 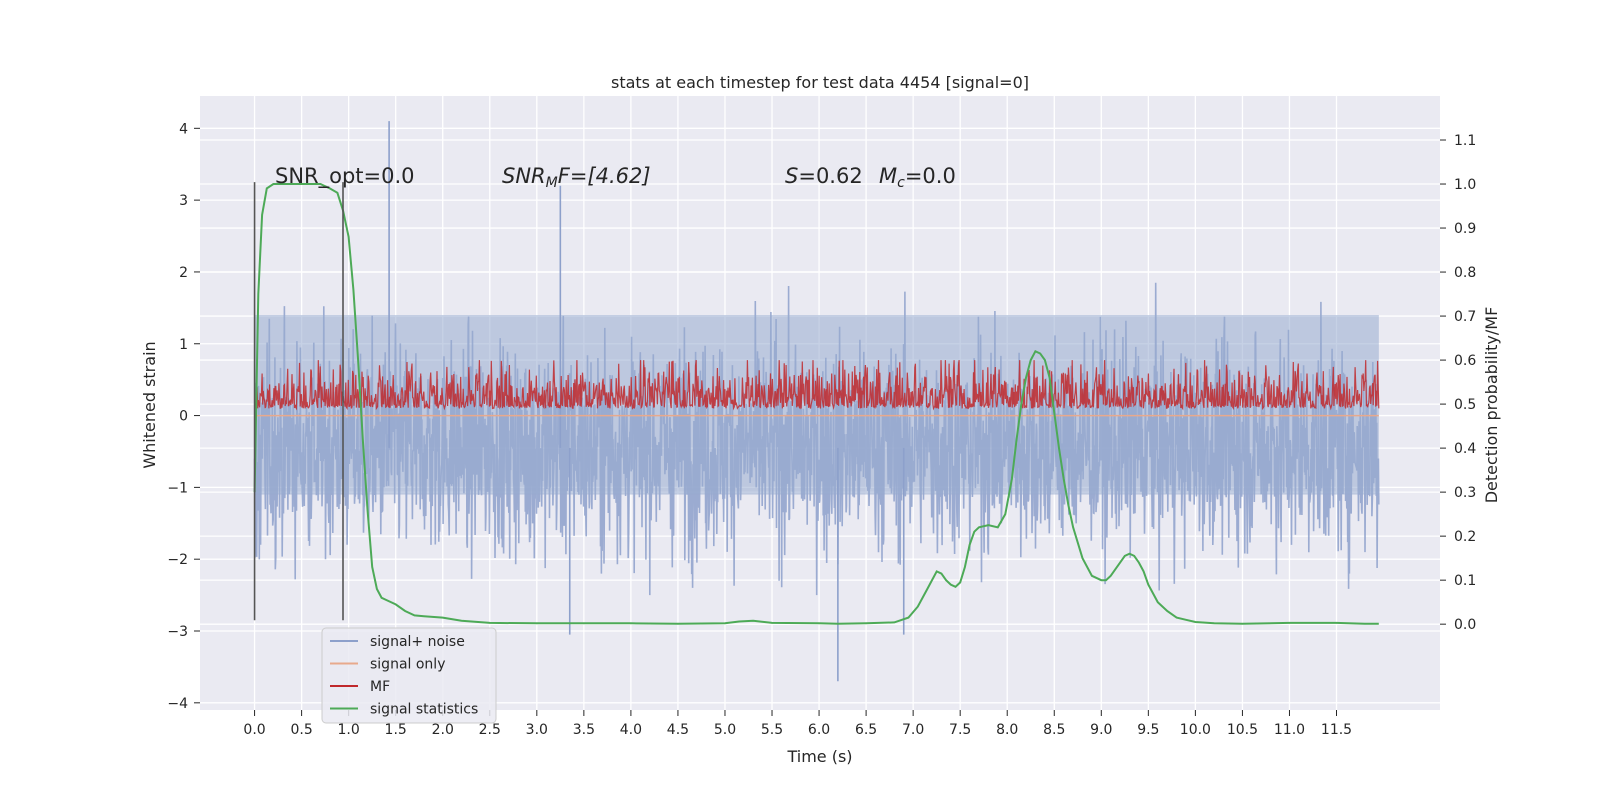 I want to click on x-tick-label: 11.0, so click(x=1289, y=730).